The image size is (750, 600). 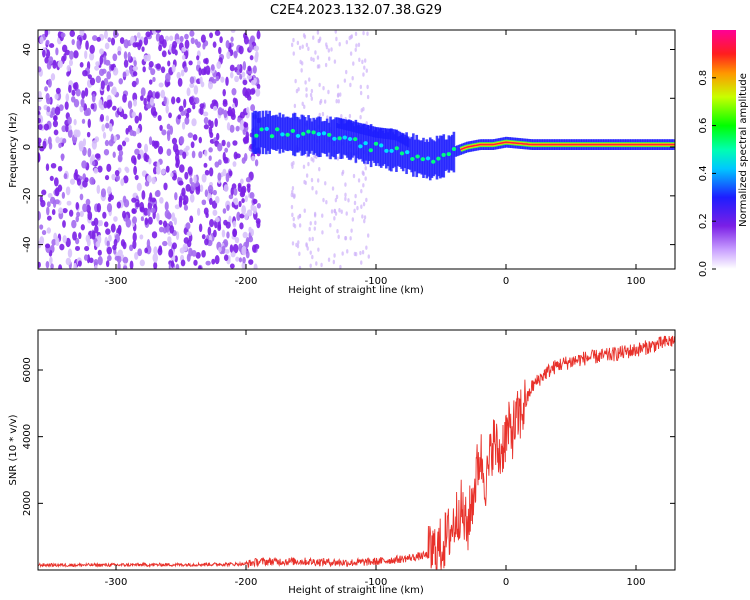 What do you see at coordinates (356, 290) in the screenshot?
I see `spectrogram-x-axis-label: Height of straight line (km)` at bounding box center [356, 290].